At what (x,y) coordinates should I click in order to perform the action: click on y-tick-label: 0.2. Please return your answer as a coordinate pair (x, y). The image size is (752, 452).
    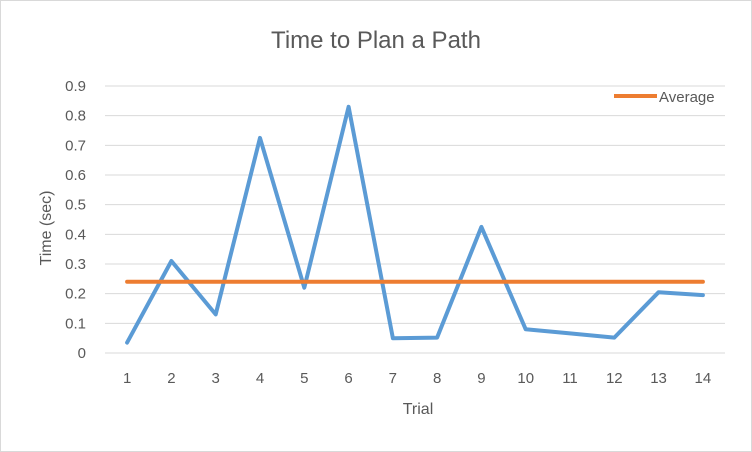
    Looking at the image, I should click on (75, 294).